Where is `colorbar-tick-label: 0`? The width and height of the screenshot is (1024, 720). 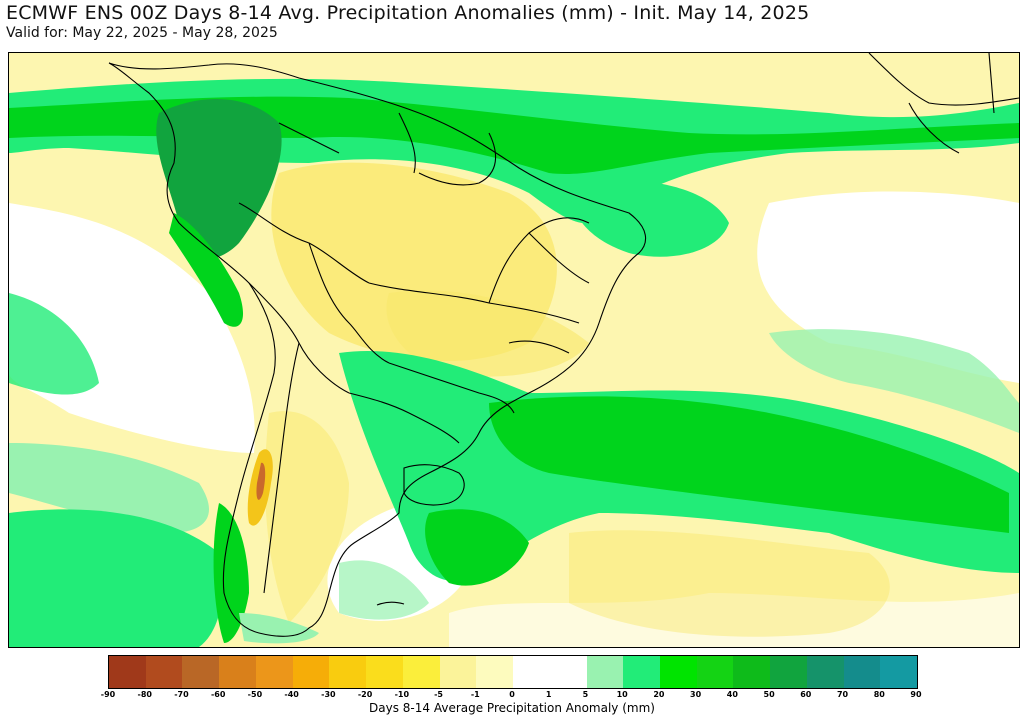 colorbar-tick-label: 0 is located at coordinates (512, 694).